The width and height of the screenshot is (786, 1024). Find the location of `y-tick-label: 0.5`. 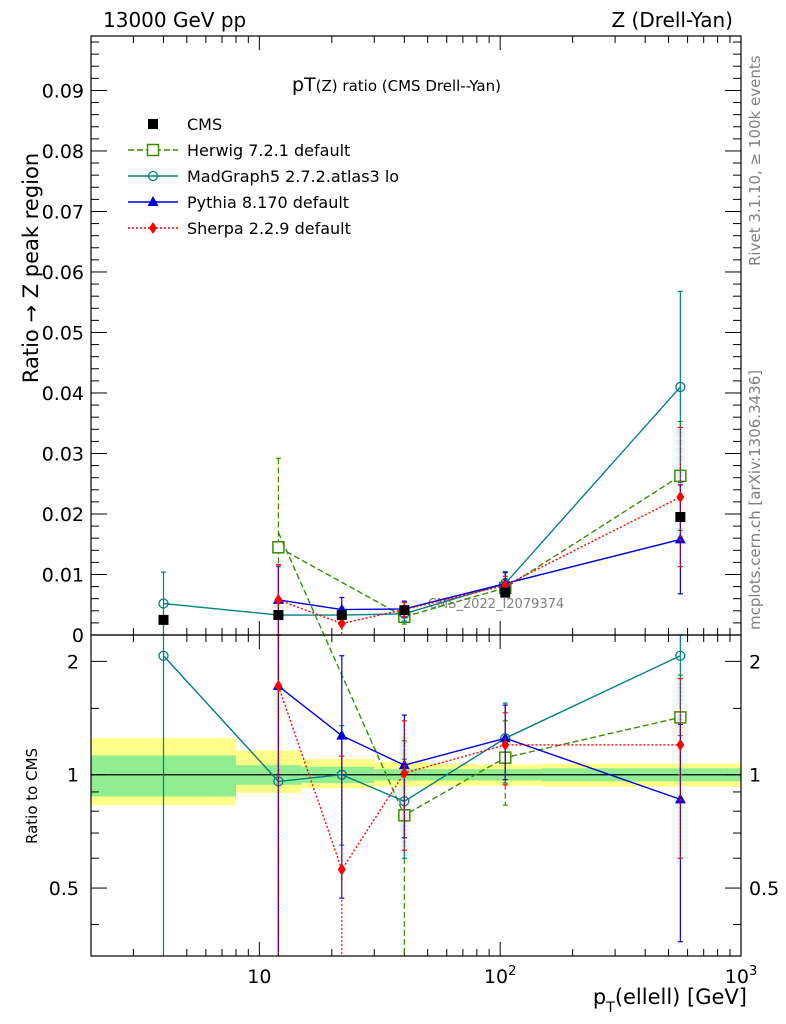

y-tick-label: 0.5 is located at coordinates (64, 889).